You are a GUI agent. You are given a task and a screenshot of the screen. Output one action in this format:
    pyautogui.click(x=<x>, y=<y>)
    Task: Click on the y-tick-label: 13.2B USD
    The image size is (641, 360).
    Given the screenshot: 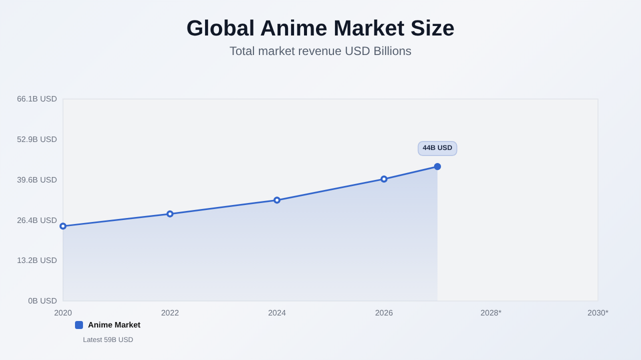 What is the action you would take?
    pyautogui.click(x=37, y=261)
    